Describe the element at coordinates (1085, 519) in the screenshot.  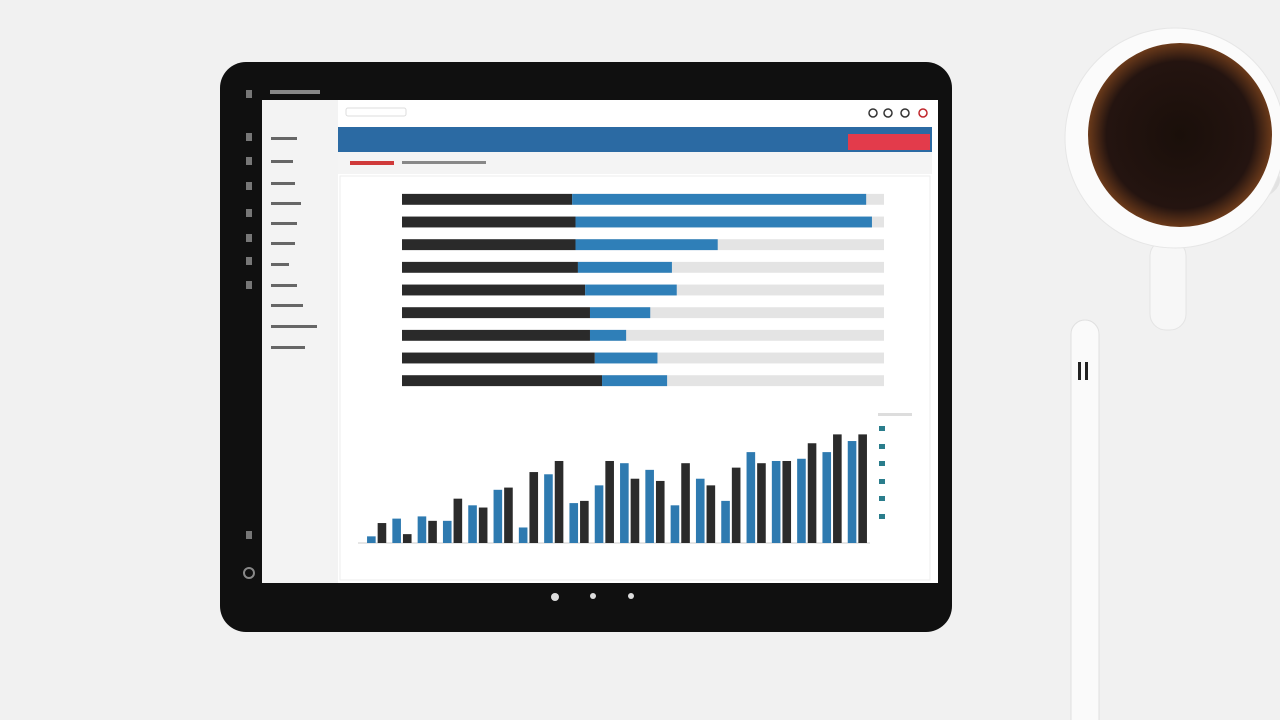
I see `stylus` at that location.